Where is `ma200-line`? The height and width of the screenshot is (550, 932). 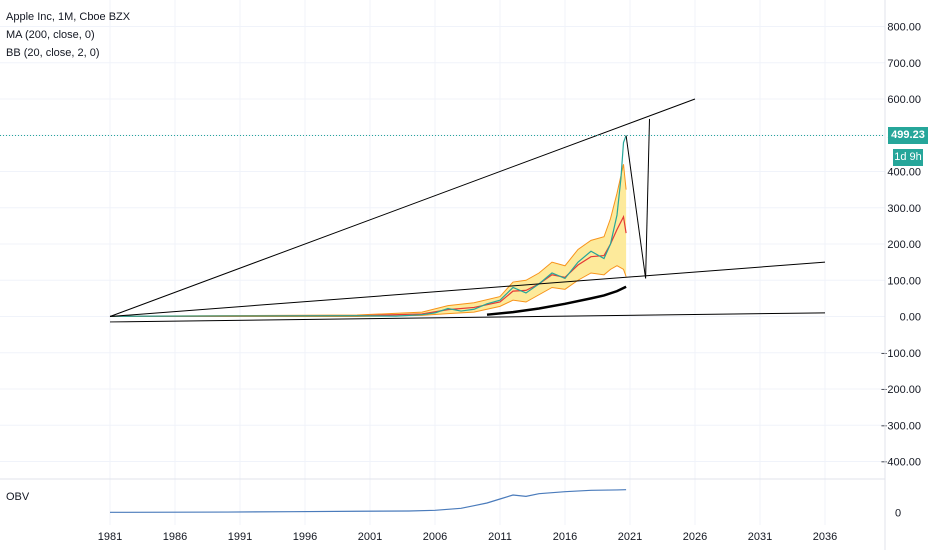 ma200-line is located at coordinates (556, 300).